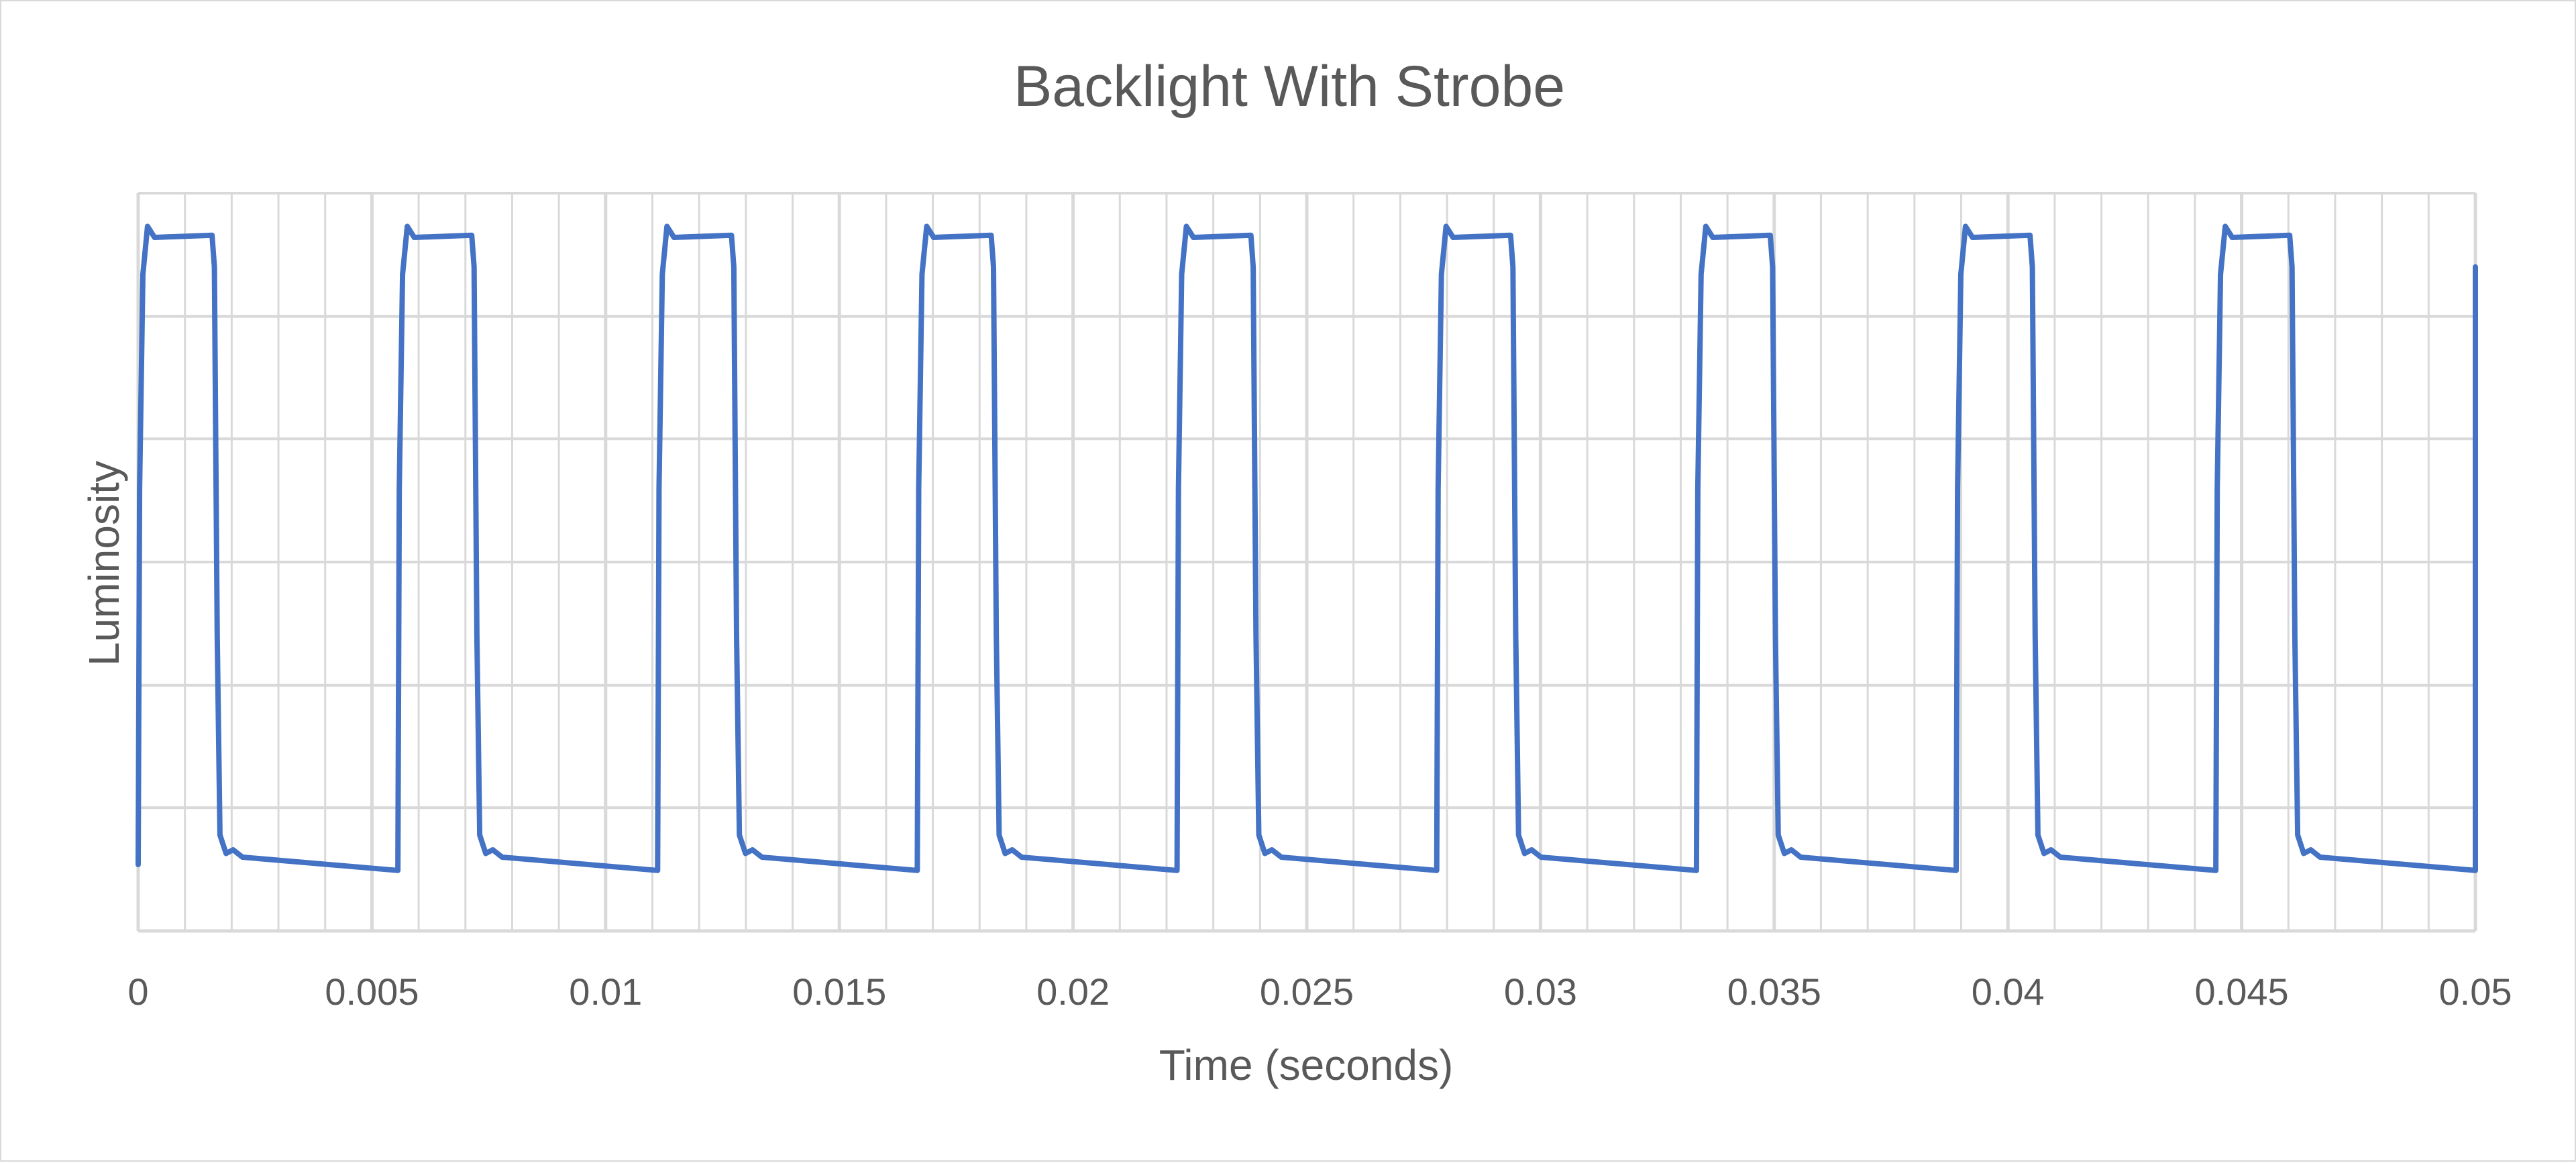  What do you see at coordinates (104, 563) in the screenshot?
I see `y-axis-title: Luminosity` at bounding box center [104, 563].